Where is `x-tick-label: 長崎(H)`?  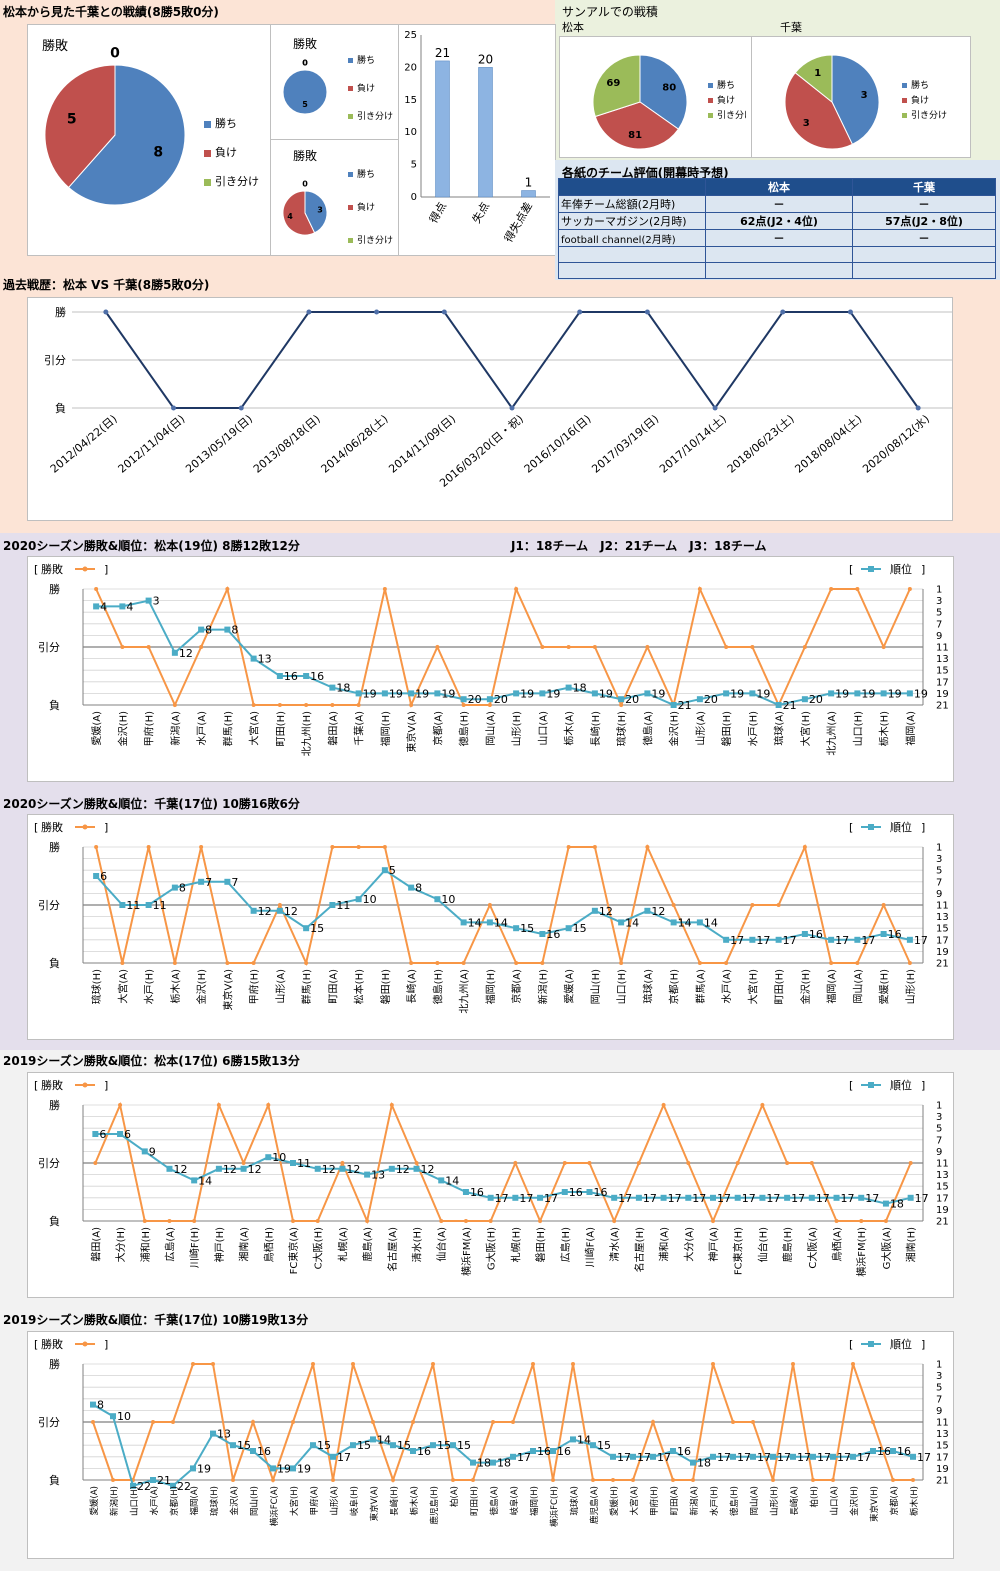
x-tick-label: 長崎(H) is located at coordinates (394, 1501).